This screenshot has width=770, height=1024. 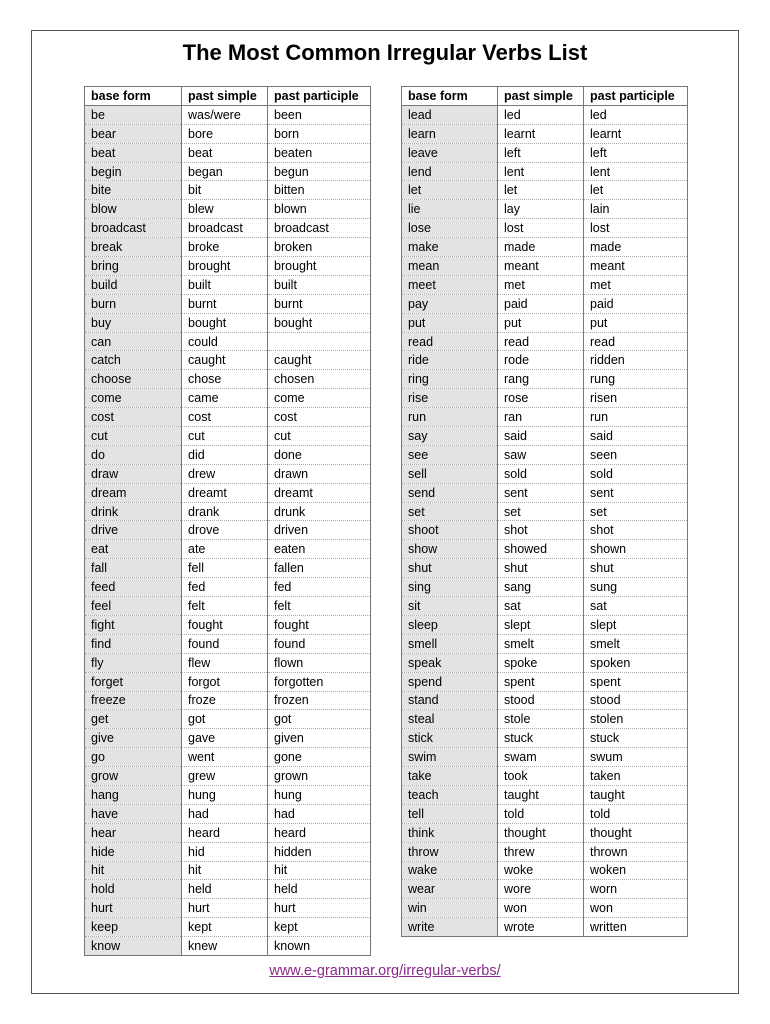 What do you see at coordinates (224, 700) in the screenshot?
I see `cell: froze` at bounding box center [224, 700].